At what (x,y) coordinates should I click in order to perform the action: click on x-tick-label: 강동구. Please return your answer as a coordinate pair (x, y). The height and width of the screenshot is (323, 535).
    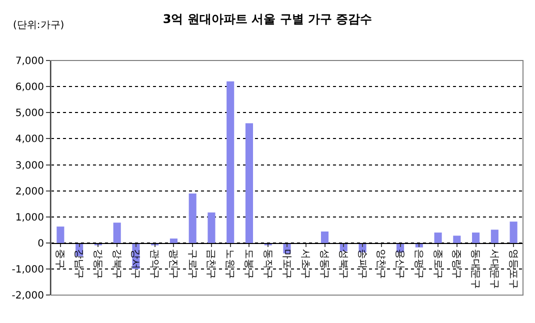
    Looking at the image, I should click on (97, 263).